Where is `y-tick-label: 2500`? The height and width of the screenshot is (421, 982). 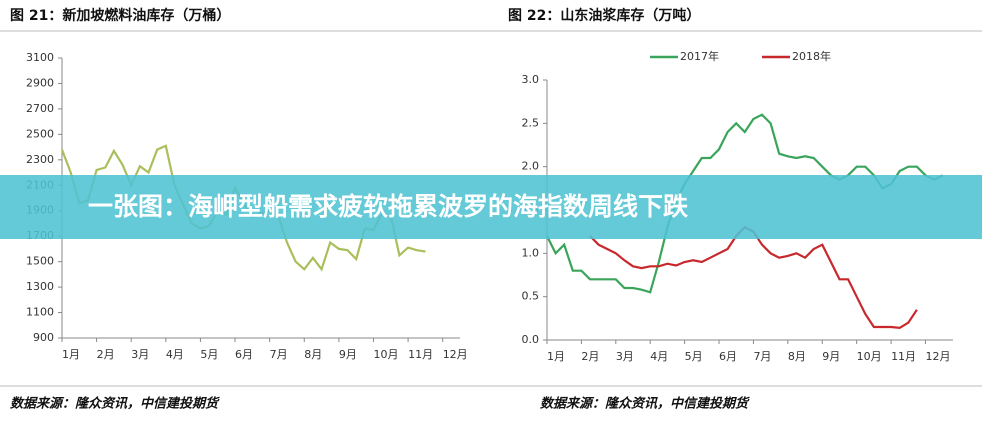
y-tick-label: 2500 is located at coordinates (40, 133).